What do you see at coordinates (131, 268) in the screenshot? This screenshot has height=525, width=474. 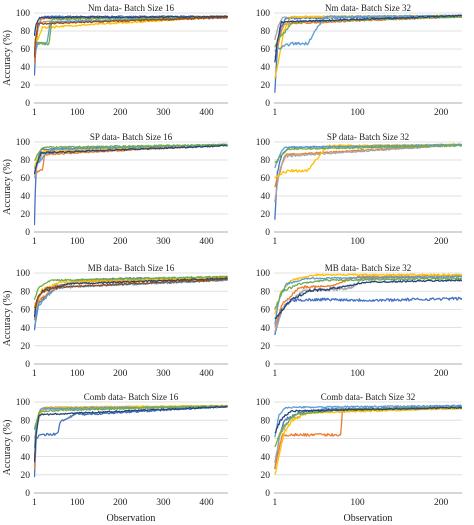 I see `chart-title: MB data- Batch Size 16` at bounding box center [131, 268].